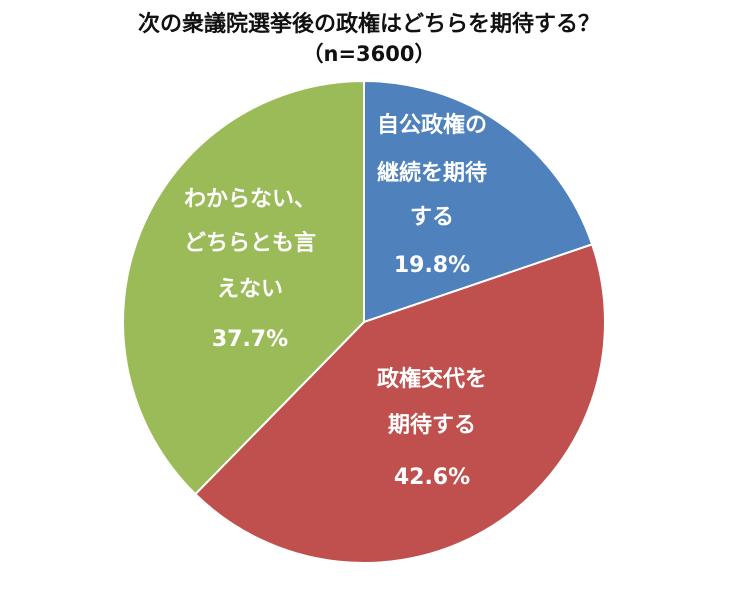  I want to click on slice-3-value-label: 37.7%, so click(250, 339).